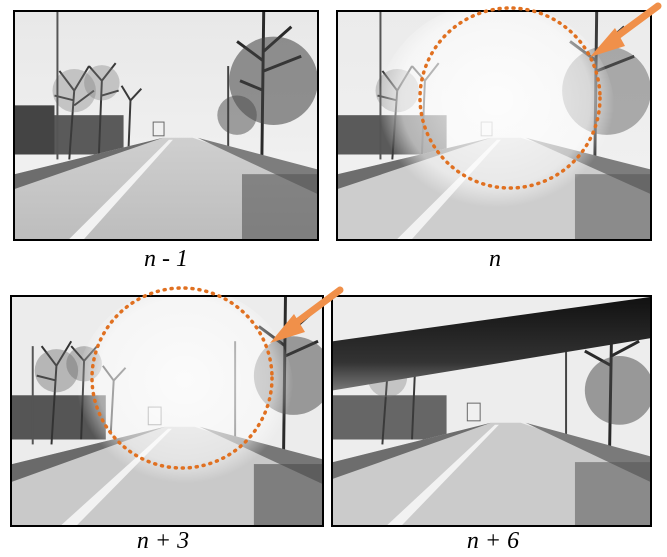  Describe the element at coordinates (495, 259) in the screenshot. I see `frame-caption: n` at that location.